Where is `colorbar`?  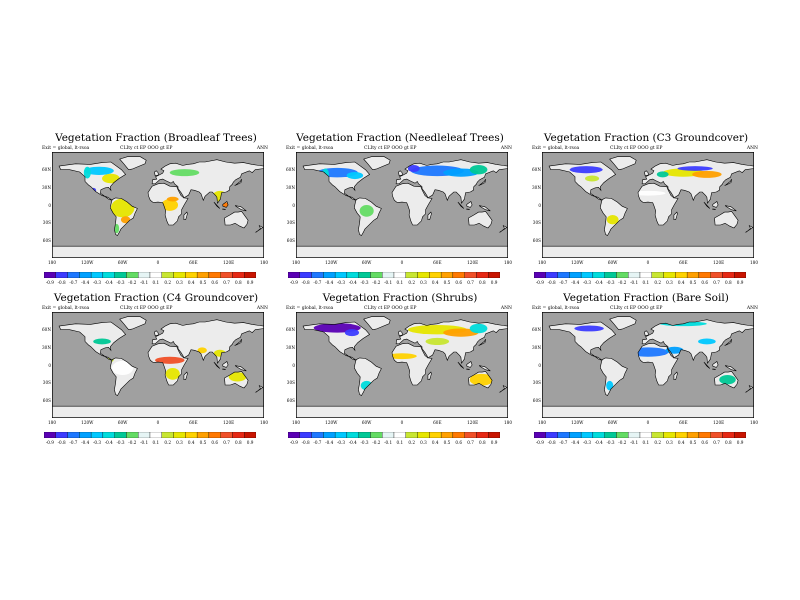 colorbar is located at coordinates (640, 435).